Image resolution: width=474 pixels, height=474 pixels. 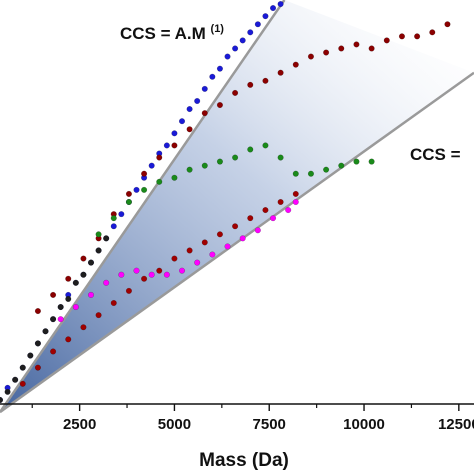 I want to click on x-tick-label: 7500, so click(x=269, y=424).